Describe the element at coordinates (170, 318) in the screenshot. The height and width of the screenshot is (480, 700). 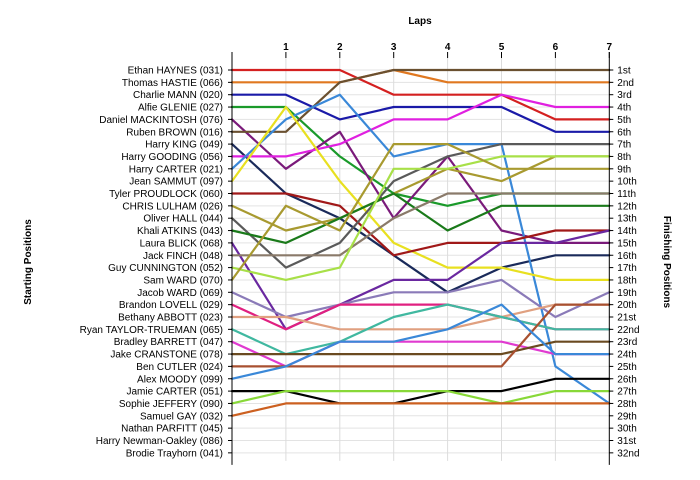
I see `driver-label: Bethany ABBOTT (023)` at that location.